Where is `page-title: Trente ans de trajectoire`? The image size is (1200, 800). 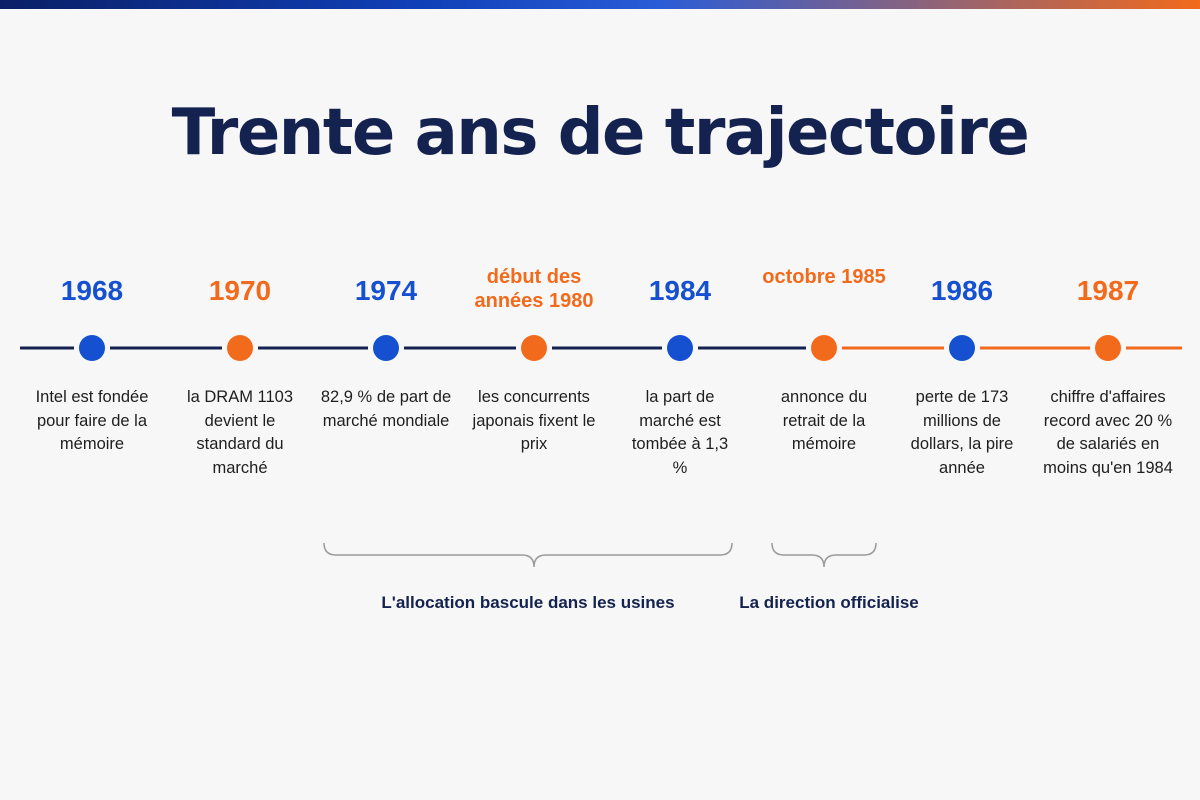
page-title: Trente ans de trajectoire is located at coordinates (600, 133).